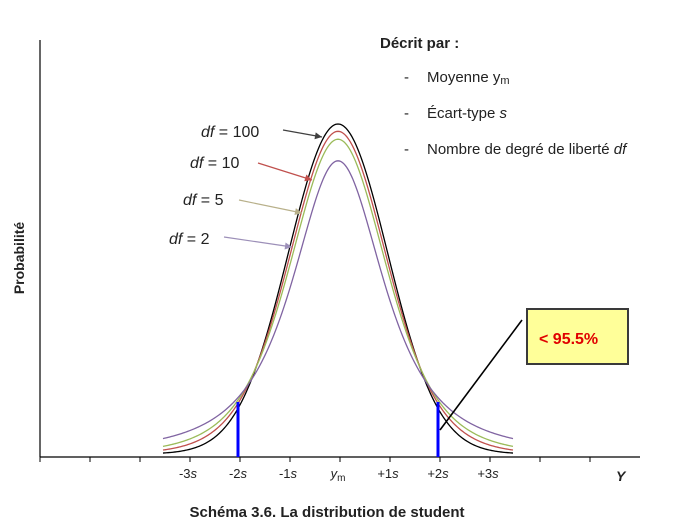 The image size is (681, 527). Describe the element at coordinates (488, 473) in the screenshot. I see `x-tick-label: +3s` at that location.